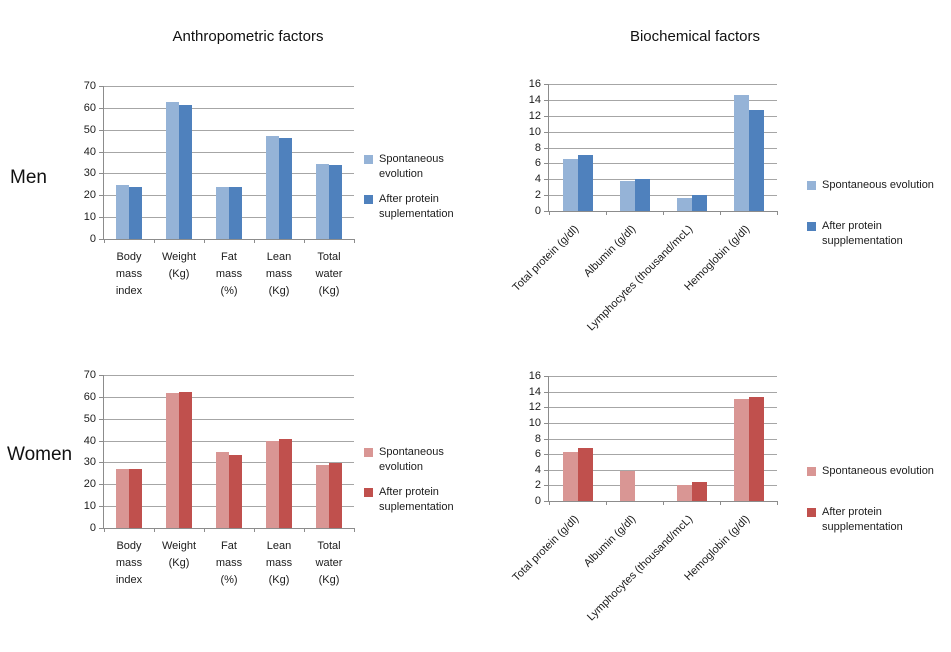 The image size is (951, 652). What do you see at coordinates (537, 485) in the screenshot?
I see `y-axis-tick-label: 2` at bounding box center [537, 485].